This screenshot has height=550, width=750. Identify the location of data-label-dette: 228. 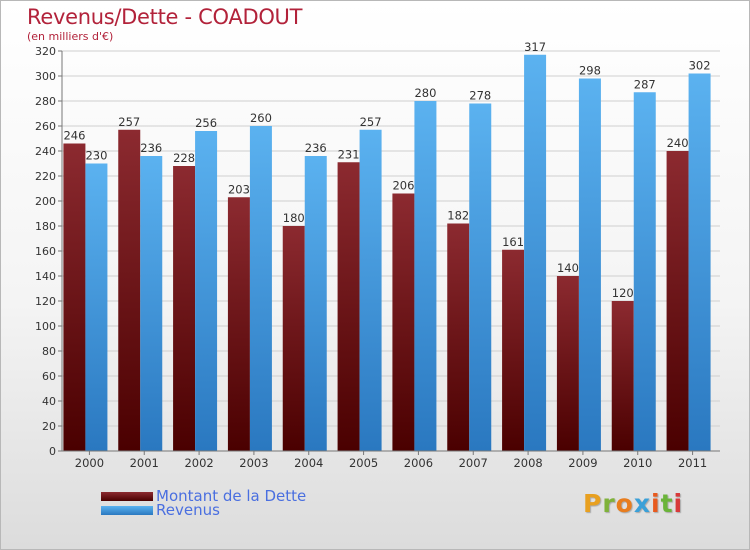
(184, 158).